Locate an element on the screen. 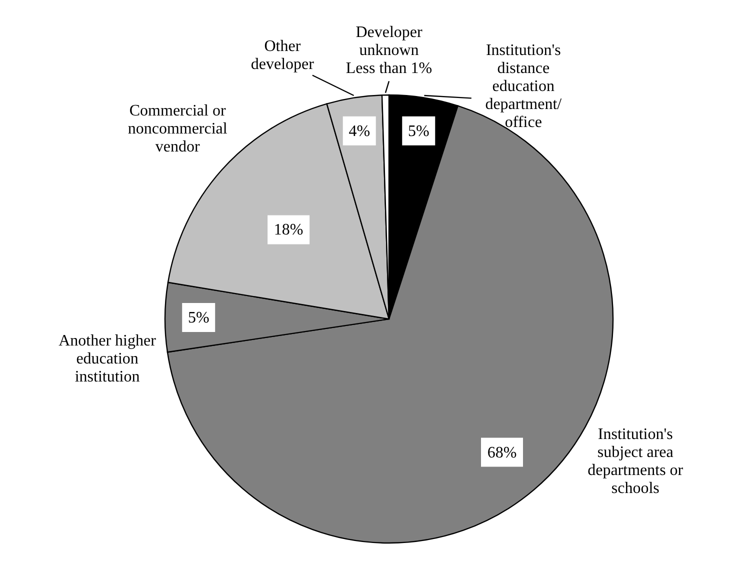 Image resolution: width=749 pixels, height=571 pixels. data-label: Less than 1% is located at coordinates (389, 69).